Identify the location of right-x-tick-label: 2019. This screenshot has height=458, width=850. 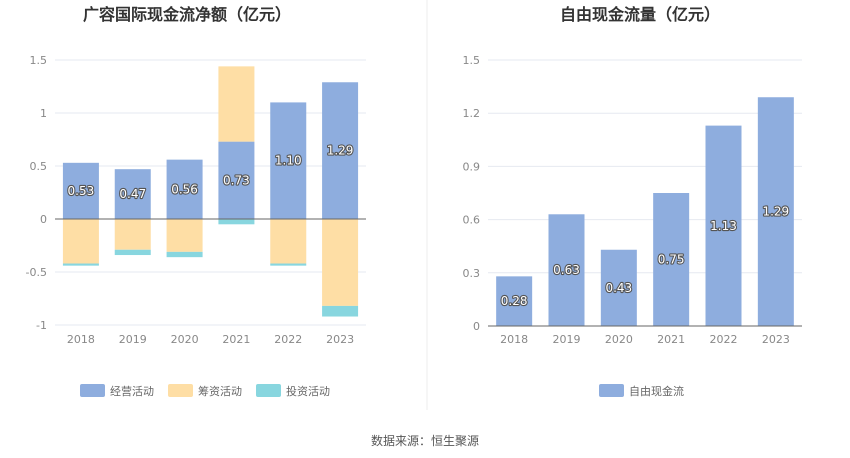
(567, 339).